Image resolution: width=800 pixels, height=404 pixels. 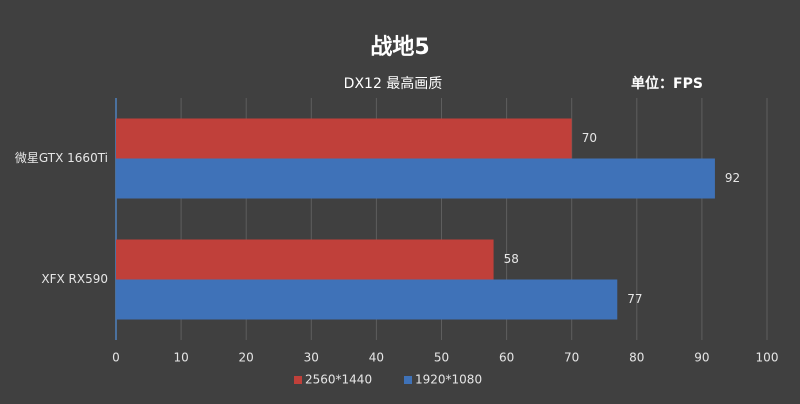 I want to click on x-tick-label: 90, so click(x=701, y=358).